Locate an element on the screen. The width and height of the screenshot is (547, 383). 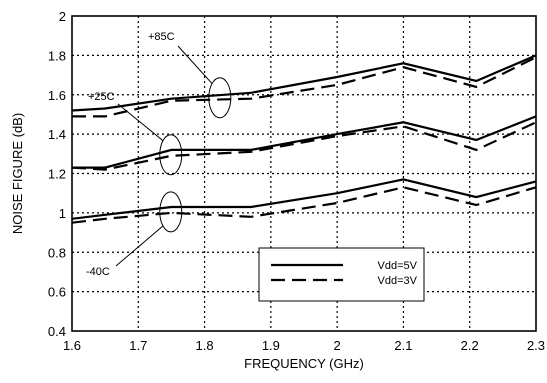
series-line-3v-plus25c is located at coordinates (304, 146).